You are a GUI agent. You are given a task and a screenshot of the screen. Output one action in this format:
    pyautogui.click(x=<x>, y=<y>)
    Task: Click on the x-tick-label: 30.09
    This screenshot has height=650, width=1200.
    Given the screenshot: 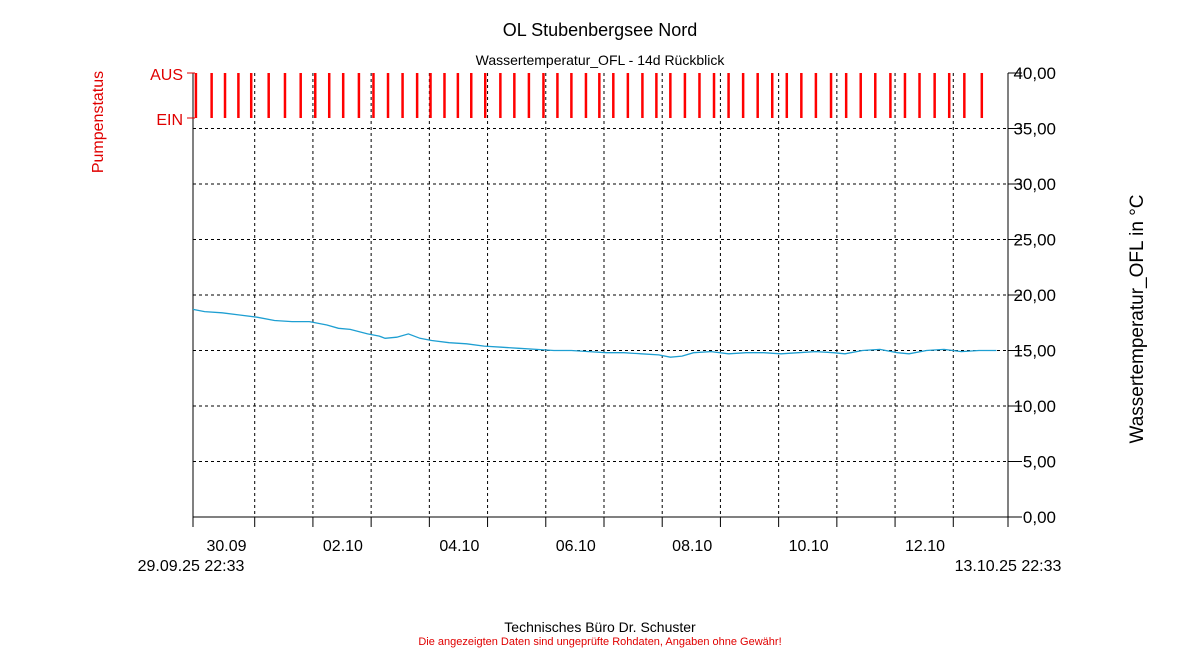 What is the action you would take?
    pyautogui.click(x=226, y=546)
    